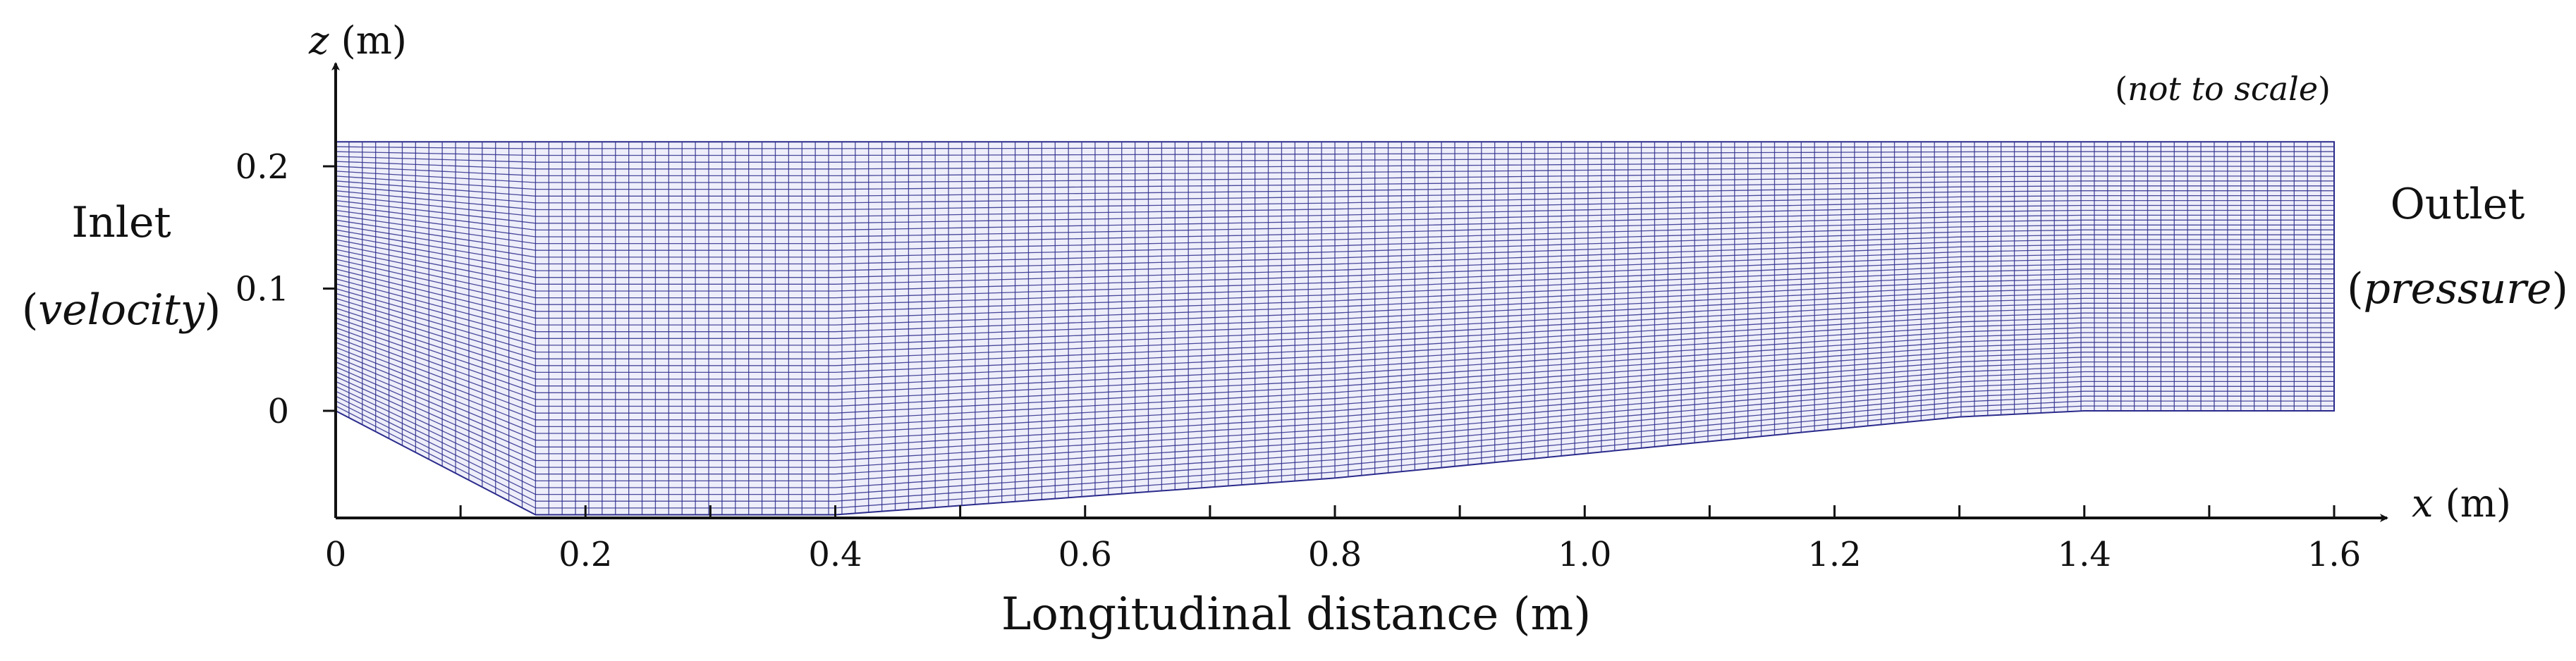  Describe the element at coordinates (1085, 555) in the screenshot. I see `x-tick-label: 0.6` at that location.